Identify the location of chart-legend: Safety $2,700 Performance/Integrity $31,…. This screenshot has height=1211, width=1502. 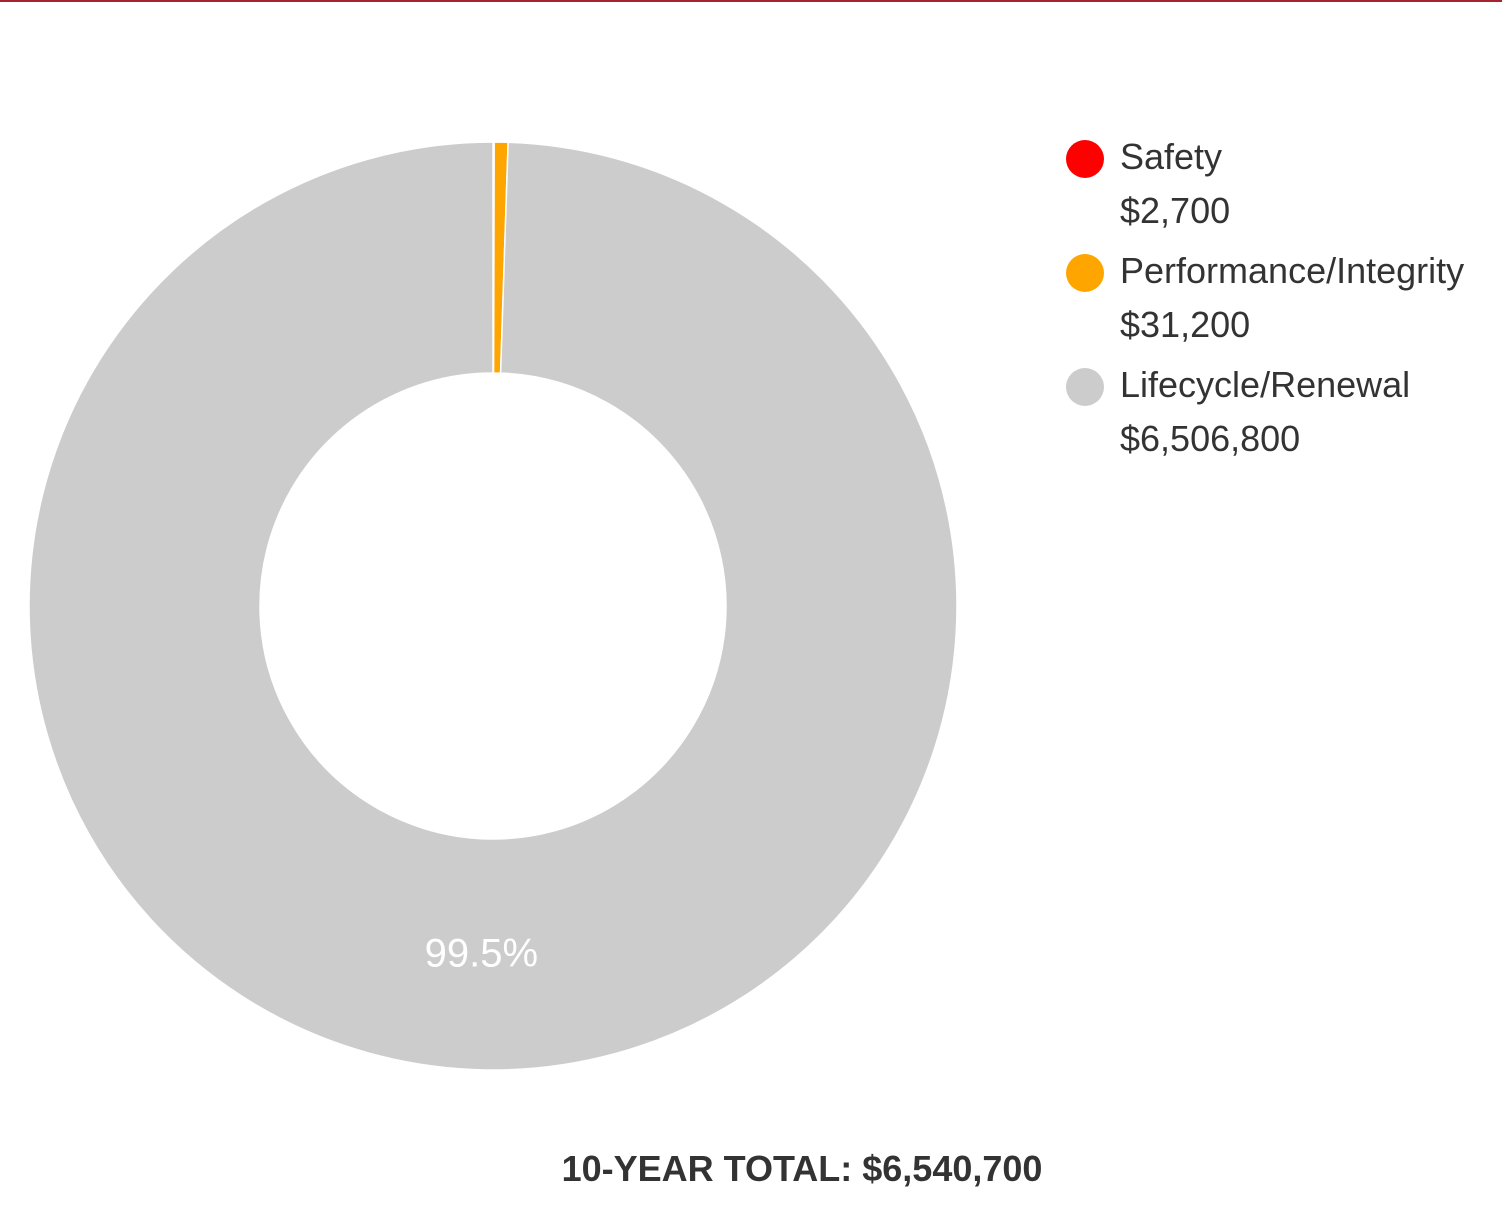
(1282, 305).